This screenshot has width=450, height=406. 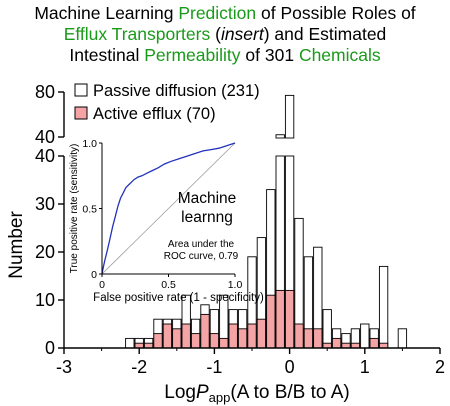 I want to click on legend-swatch-active, so click(x=81, y=113).